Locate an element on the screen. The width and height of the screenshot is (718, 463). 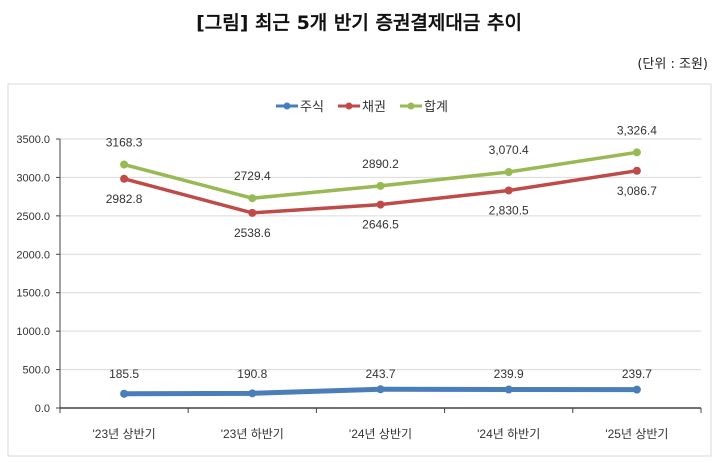
x-tick-label: '24년 상반기 is located at coordinates (380, 434).